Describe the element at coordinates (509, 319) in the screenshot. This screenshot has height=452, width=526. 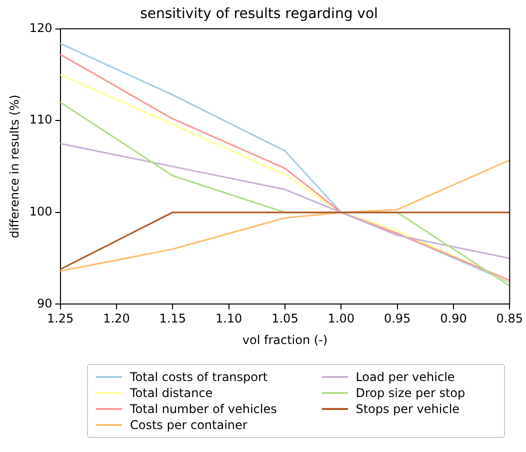
I see `x-tick-label: 0.85` at that location.